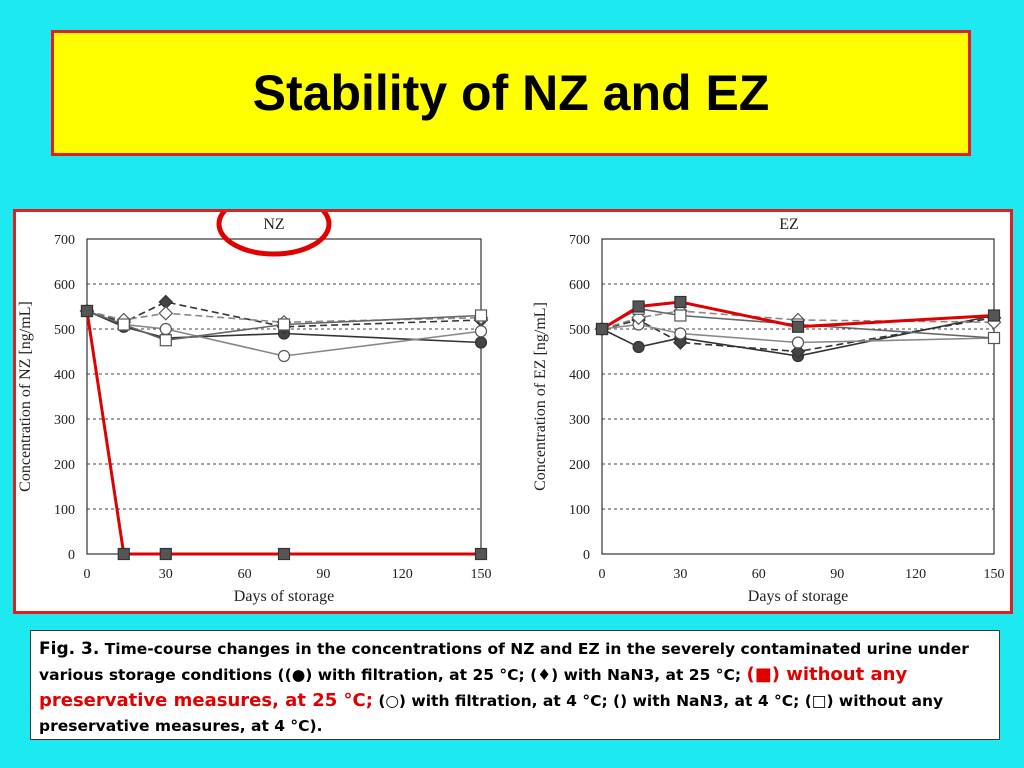 This screenshot has height=768, width=1024. What do you see at coordinates (25, 396) in the screenshot?
I see `chart1-ylabel: Concentration of NZ [ng/mL]` at bounding box center [25, 396].